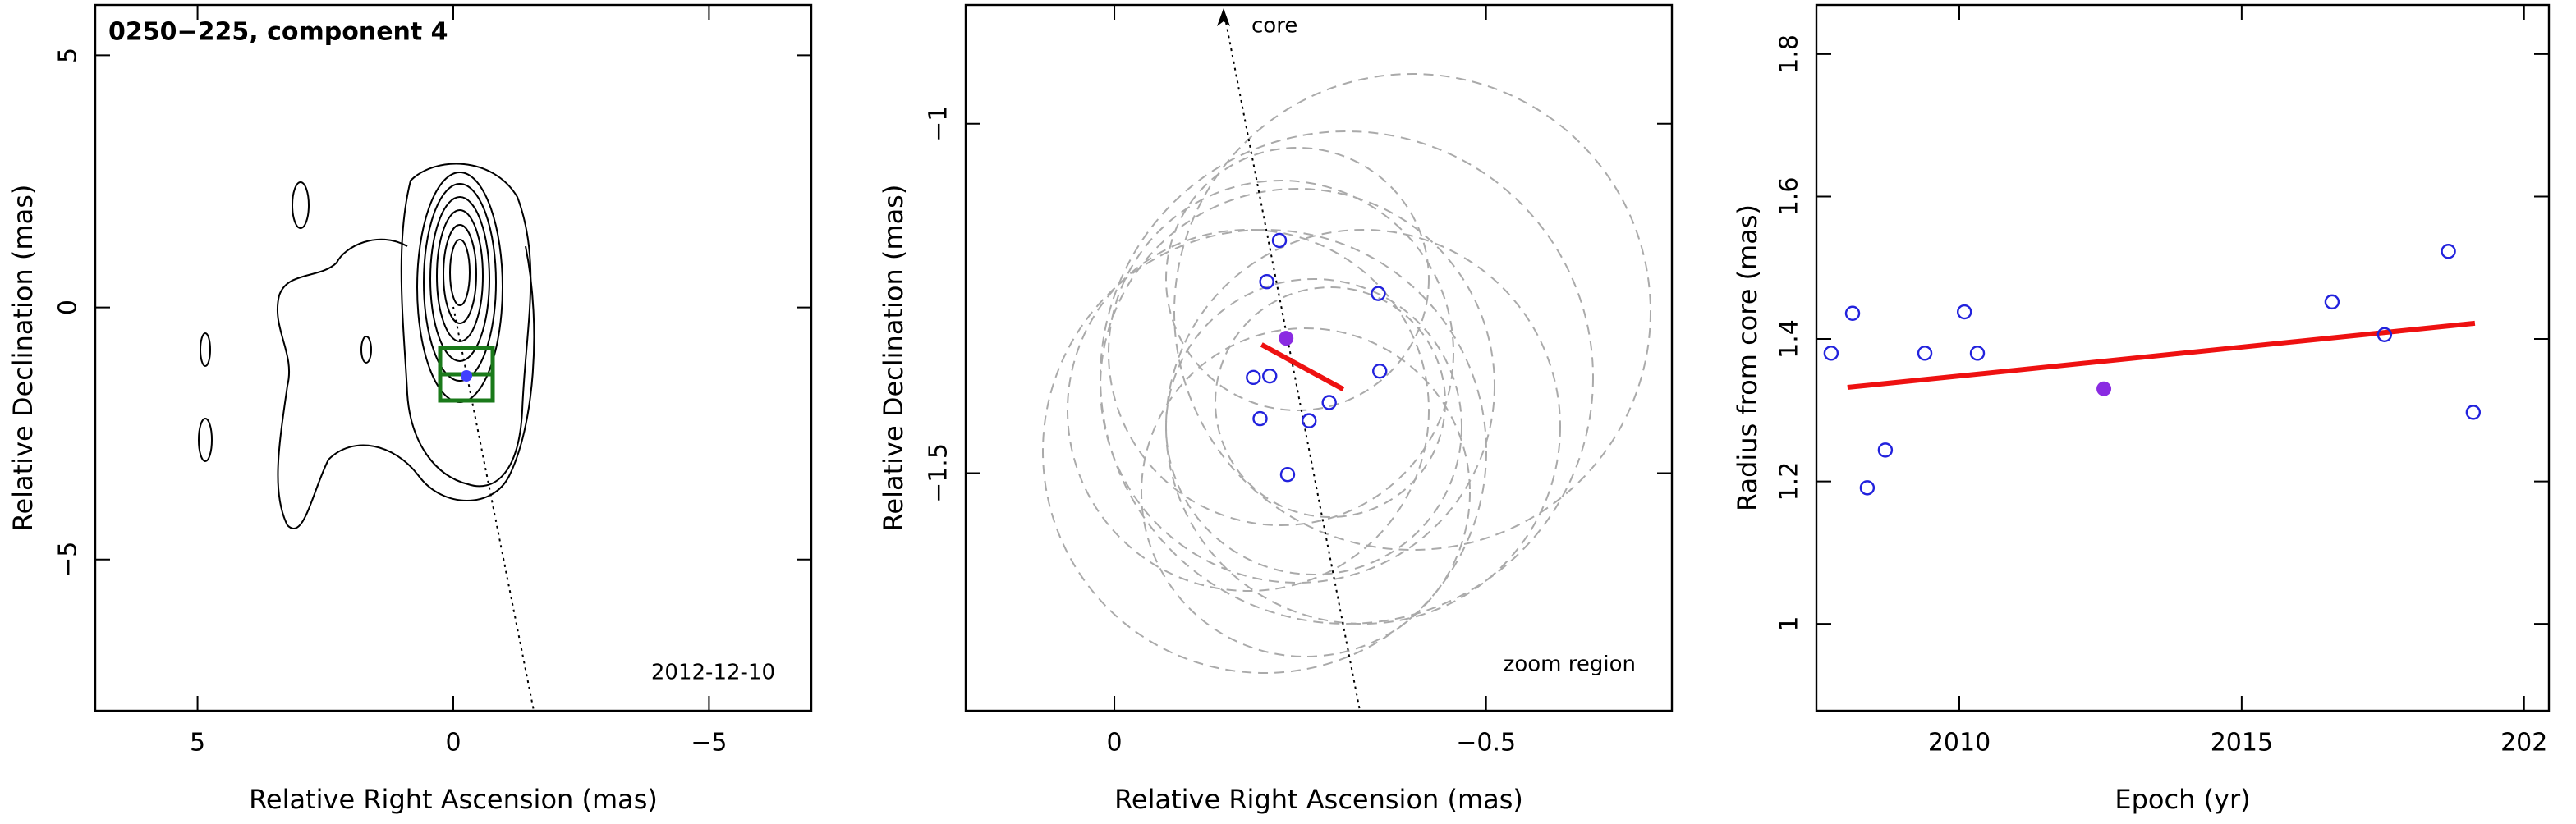 The width and height of the screenshot is (2576, 824). I want to click on y-tick-label: 0, so click(68, 307).